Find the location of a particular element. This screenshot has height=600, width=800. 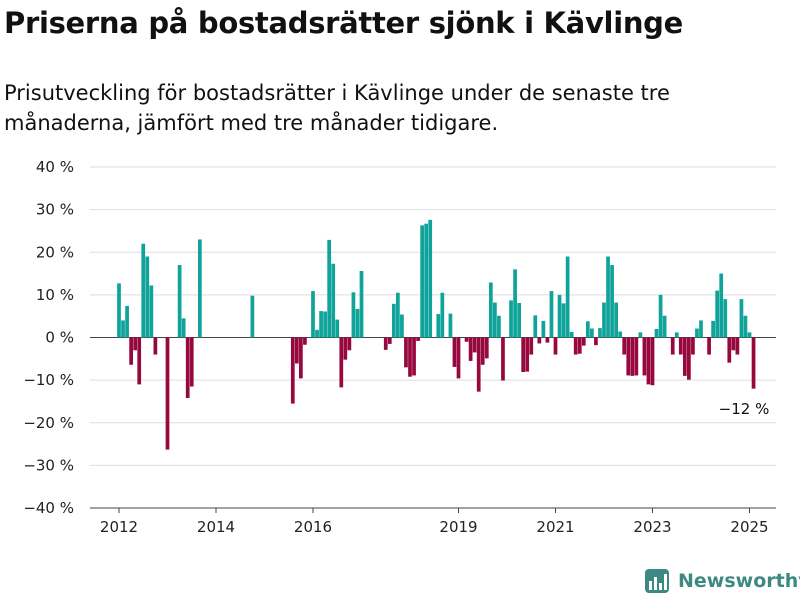

y-axis-tick-labels: 40 % 30 % 20 % 10 % 0 % −10 % −20 % −30 % −40 % is located at coordinates (48, 337).